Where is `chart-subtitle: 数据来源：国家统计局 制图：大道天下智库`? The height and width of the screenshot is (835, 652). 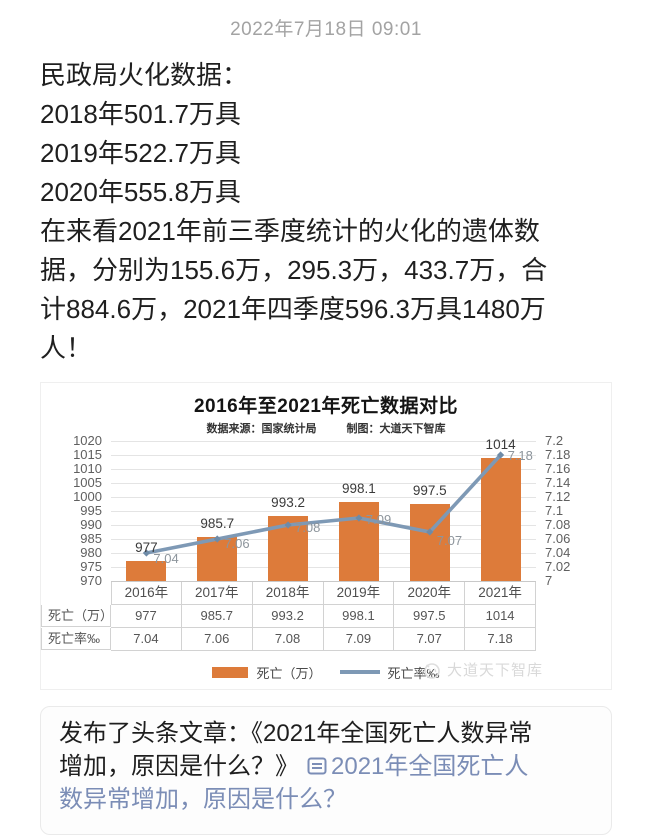 chart-subtitle: 数据来源：国家统计局 制图：大道天下智库 is located at coordinates (326, 428).